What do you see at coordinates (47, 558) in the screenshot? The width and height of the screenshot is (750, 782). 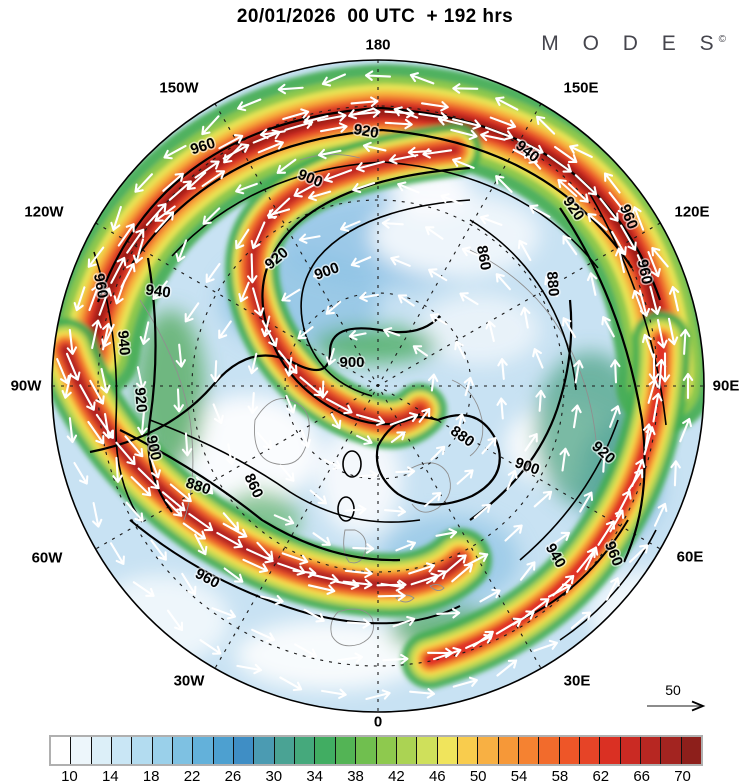 I see `longitude-label: 60W` at bounding box center [47, 558].